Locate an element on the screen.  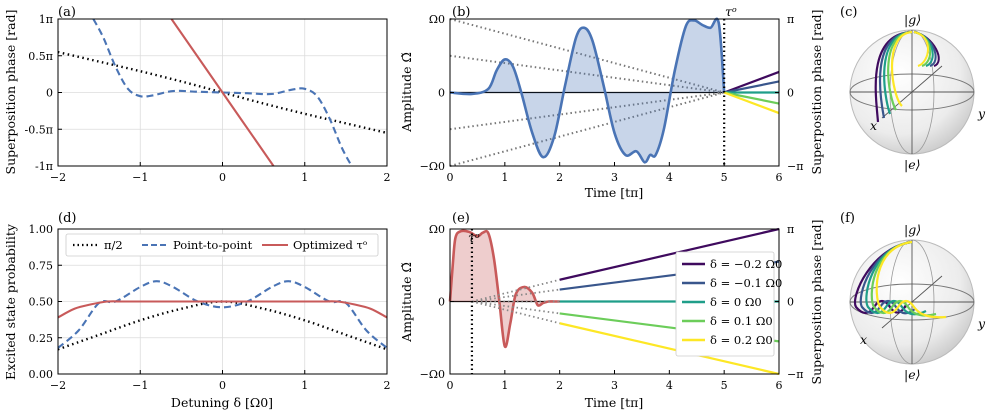
panel-b-xticks: 0 1 2 3 4 5 6 is located at coordinates (615, 173).